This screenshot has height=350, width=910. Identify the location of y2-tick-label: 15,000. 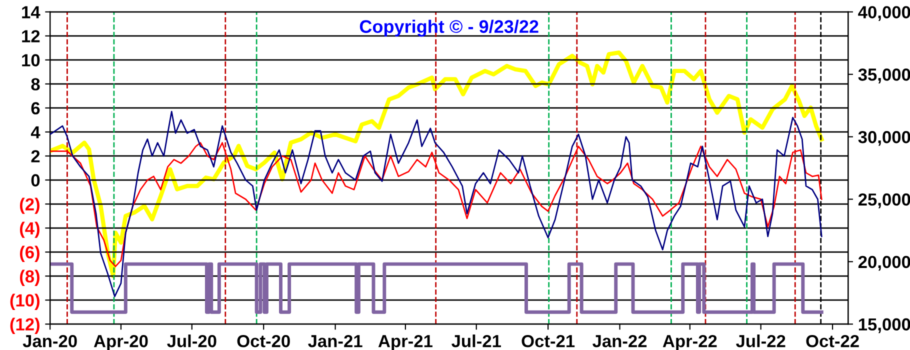
(884, 326).